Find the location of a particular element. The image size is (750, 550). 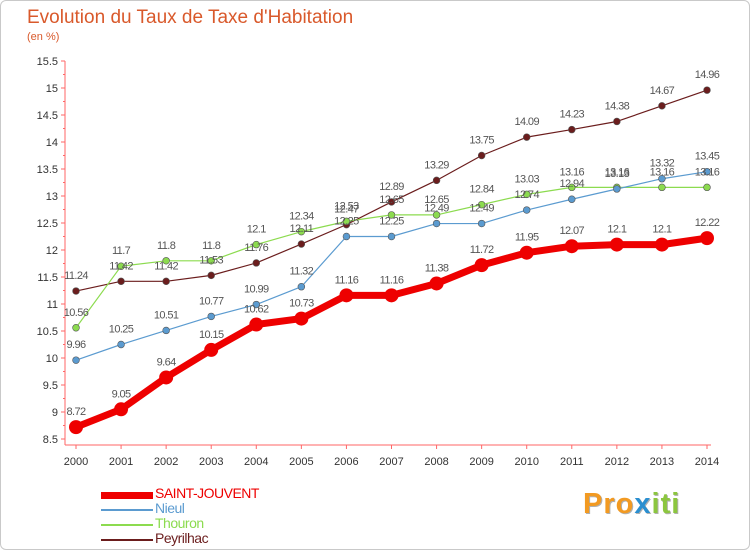

data-label: 14.38 is located at coordinates (617, 106).